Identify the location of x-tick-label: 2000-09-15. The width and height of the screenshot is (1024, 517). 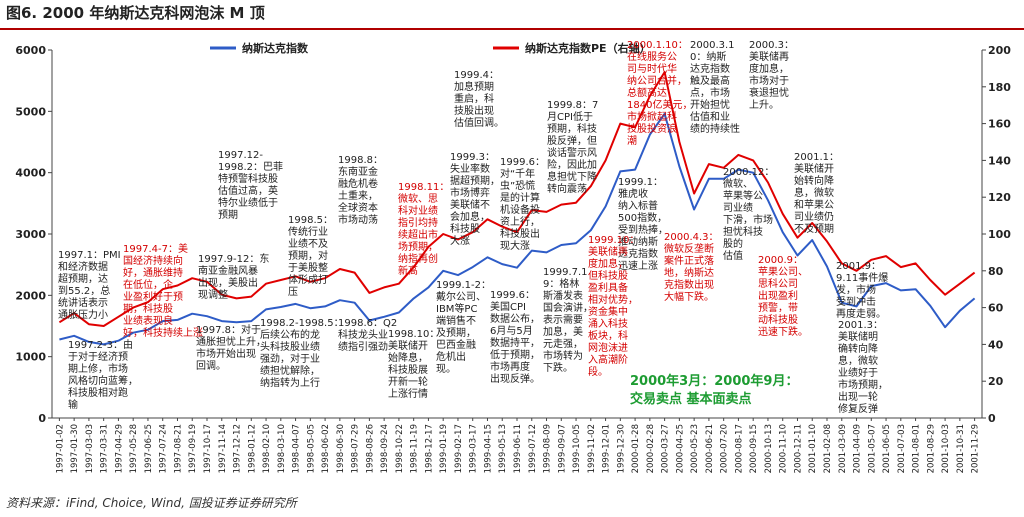
(754, 448).